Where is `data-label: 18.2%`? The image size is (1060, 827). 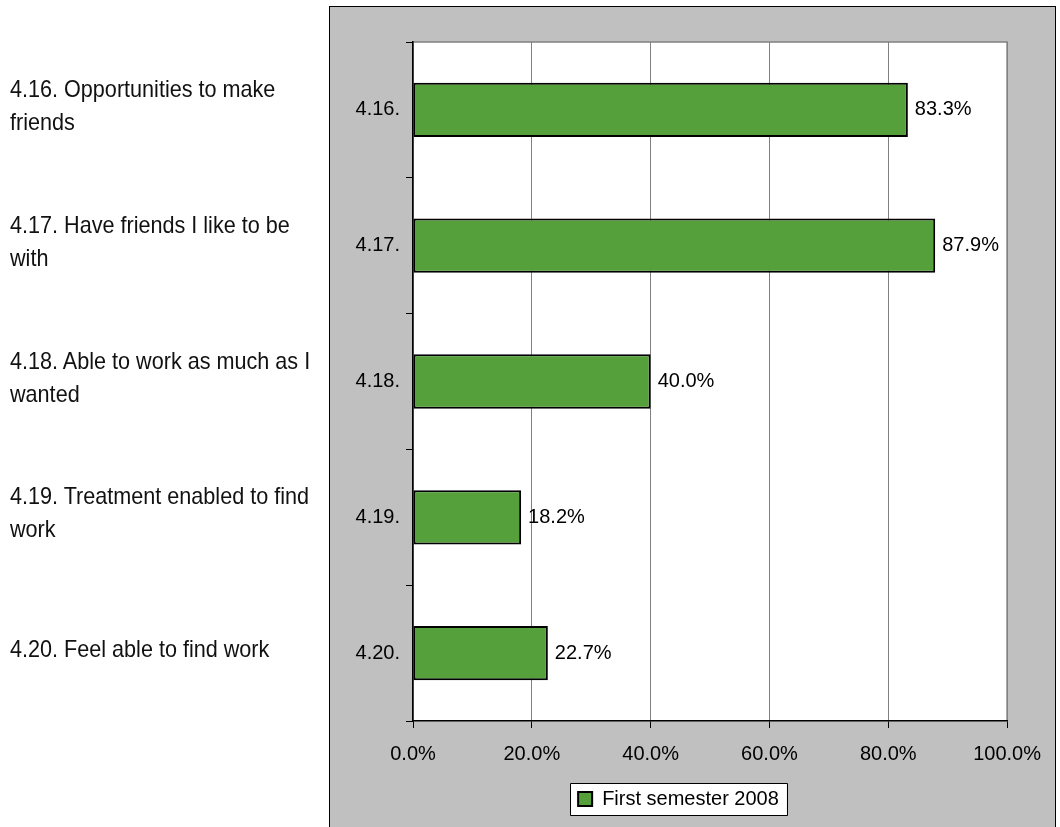
data-label: 18.2% is located at coordinates (557, 515).